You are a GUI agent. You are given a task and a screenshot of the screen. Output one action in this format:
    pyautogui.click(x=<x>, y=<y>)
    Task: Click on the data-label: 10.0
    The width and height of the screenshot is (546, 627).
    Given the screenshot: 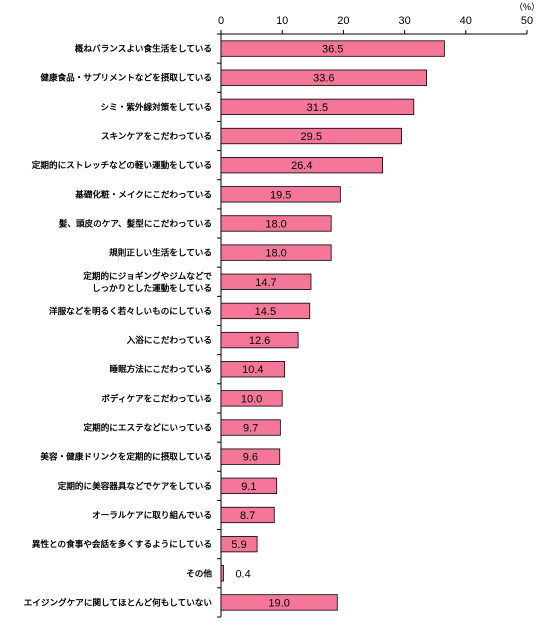 What is the action you would take?
    pyautogui.click(x=251, y=399)
    